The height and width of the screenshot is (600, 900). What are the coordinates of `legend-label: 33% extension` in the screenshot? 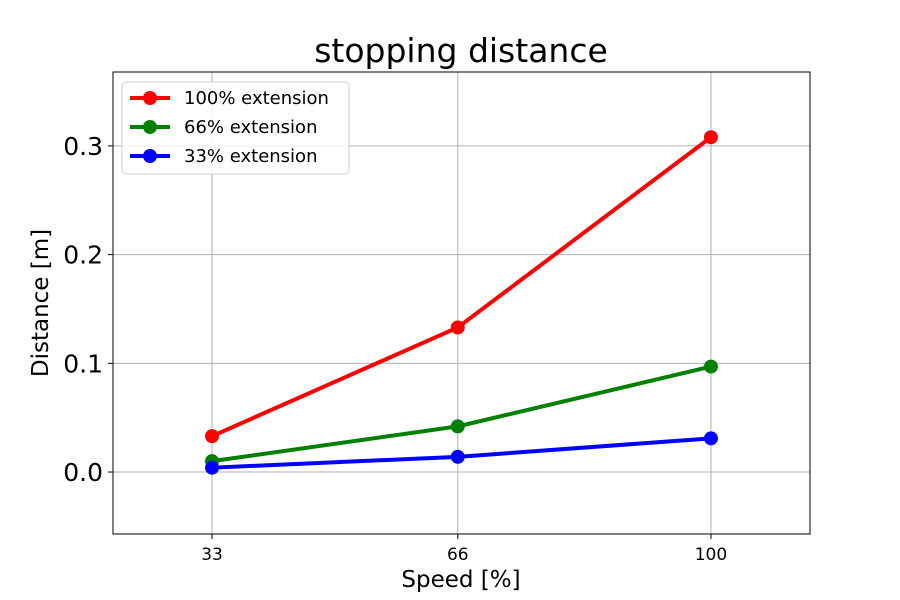 It's located at (250, 156).